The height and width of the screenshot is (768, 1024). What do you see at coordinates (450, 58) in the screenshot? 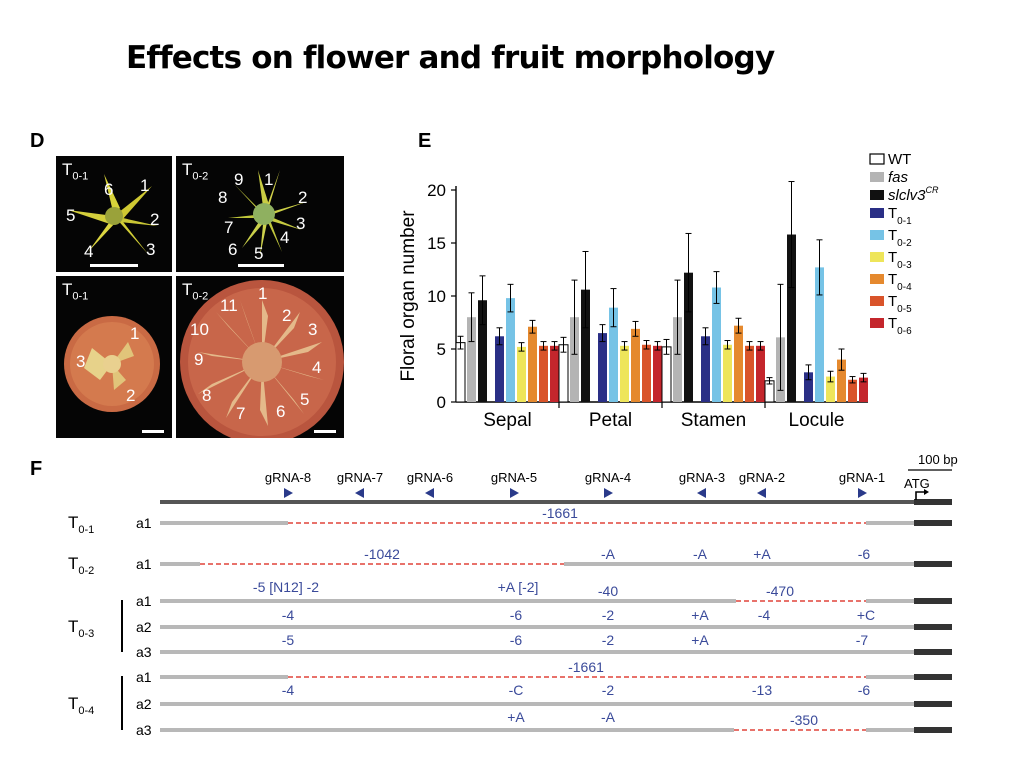
I see `page-title: Effects on flower and fruit morphology` at bounding box center [450, 58].